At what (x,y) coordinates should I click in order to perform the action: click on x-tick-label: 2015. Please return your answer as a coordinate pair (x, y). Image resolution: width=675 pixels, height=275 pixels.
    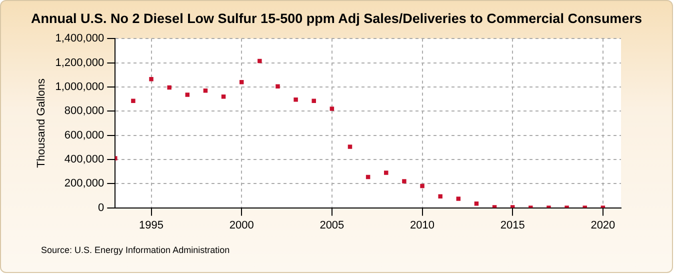
    Looking at the image, I should click on (512, 225).